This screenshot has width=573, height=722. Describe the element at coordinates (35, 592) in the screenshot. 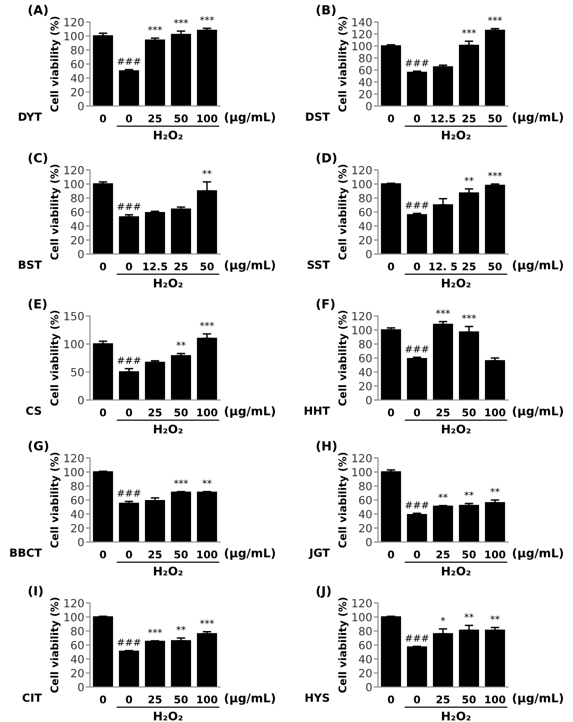

I see `chart-title: (I)` at that location.